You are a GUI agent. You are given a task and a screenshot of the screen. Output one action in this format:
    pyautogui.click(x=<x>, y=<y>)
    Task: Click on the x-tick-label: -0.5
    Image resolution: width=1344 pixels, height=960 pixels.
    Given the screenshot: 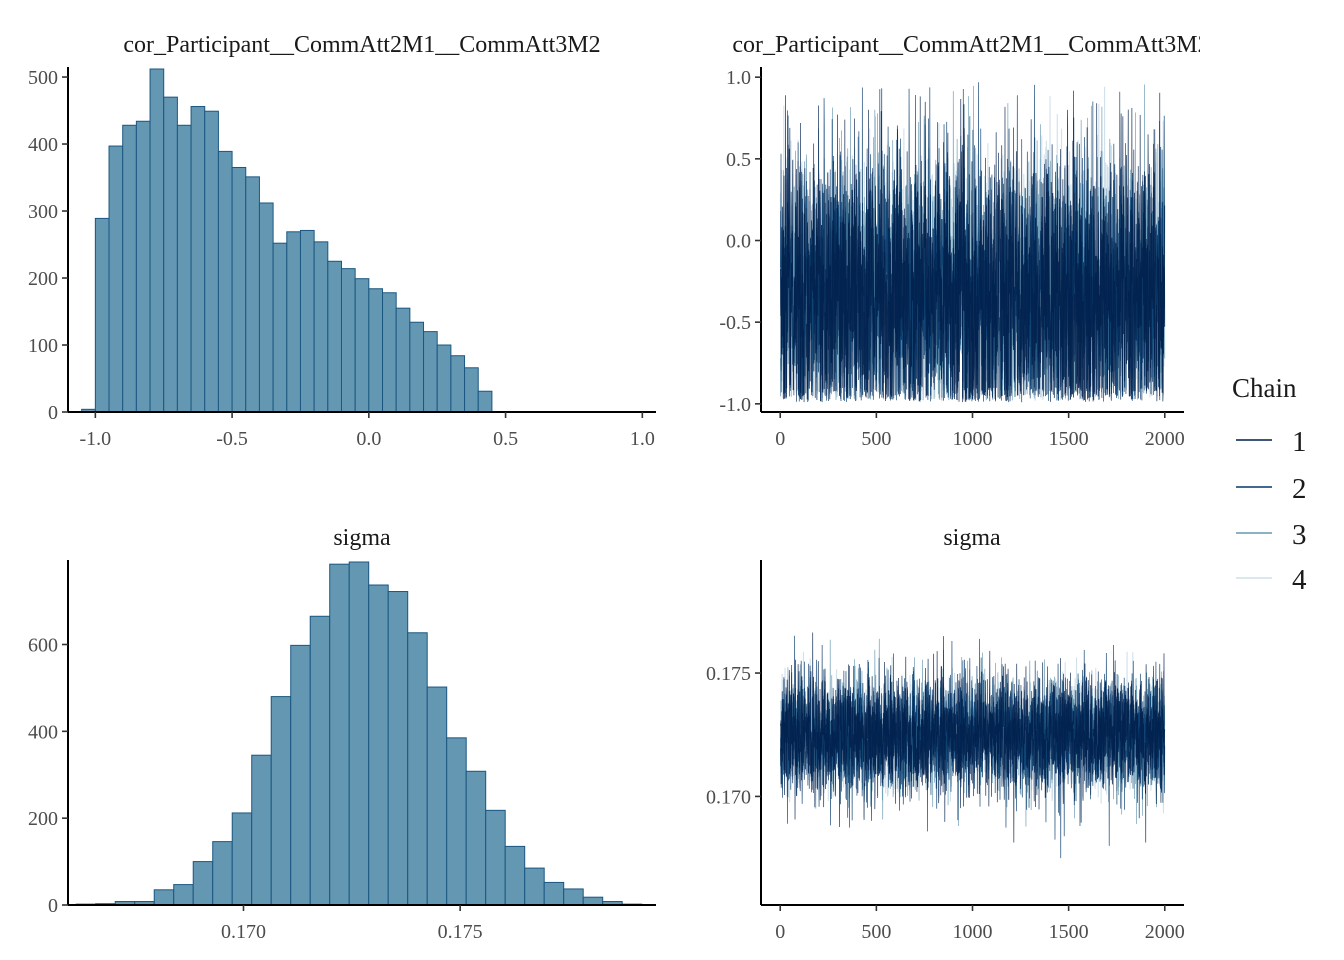 What is the action you would take?
    pyautogui.click(x=232, y=439)
    